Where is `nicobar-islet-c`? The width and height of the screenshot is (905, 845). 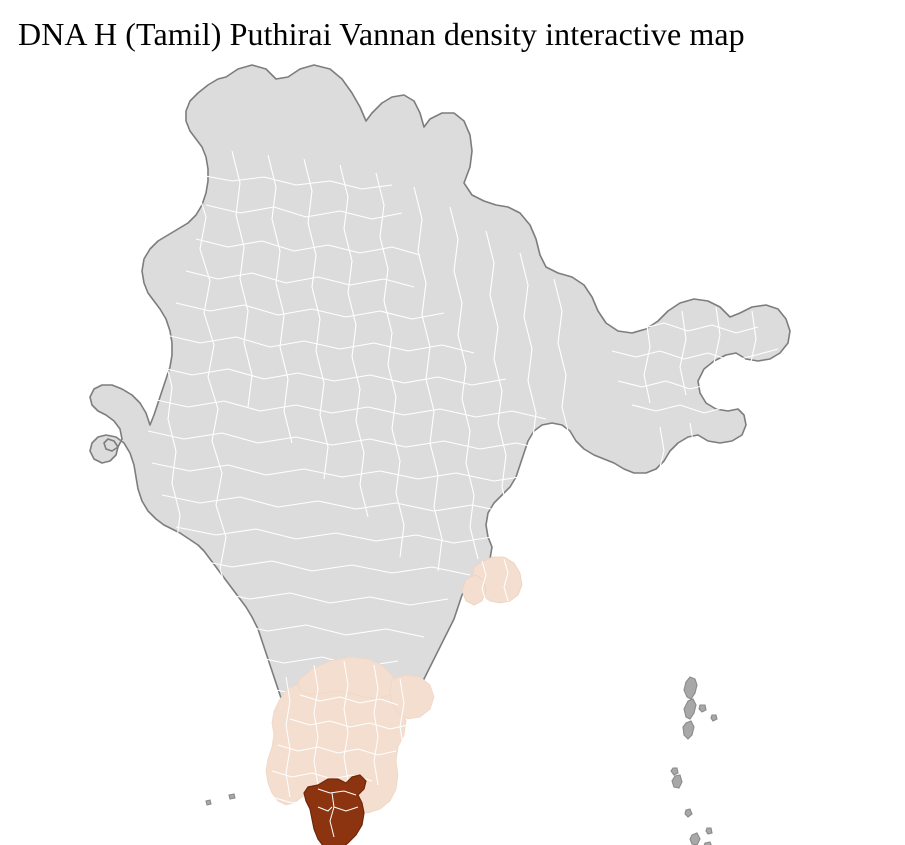
nicobar-islet-c is located at coordinates (707, 843).